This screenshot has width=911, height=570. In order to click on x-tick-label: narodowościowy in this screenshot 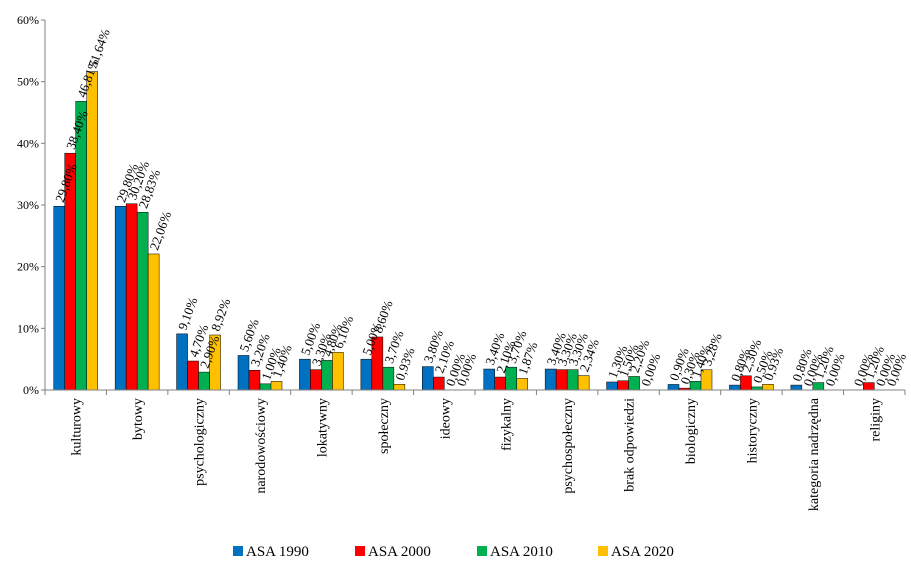, I will do `click(261, 446)`.